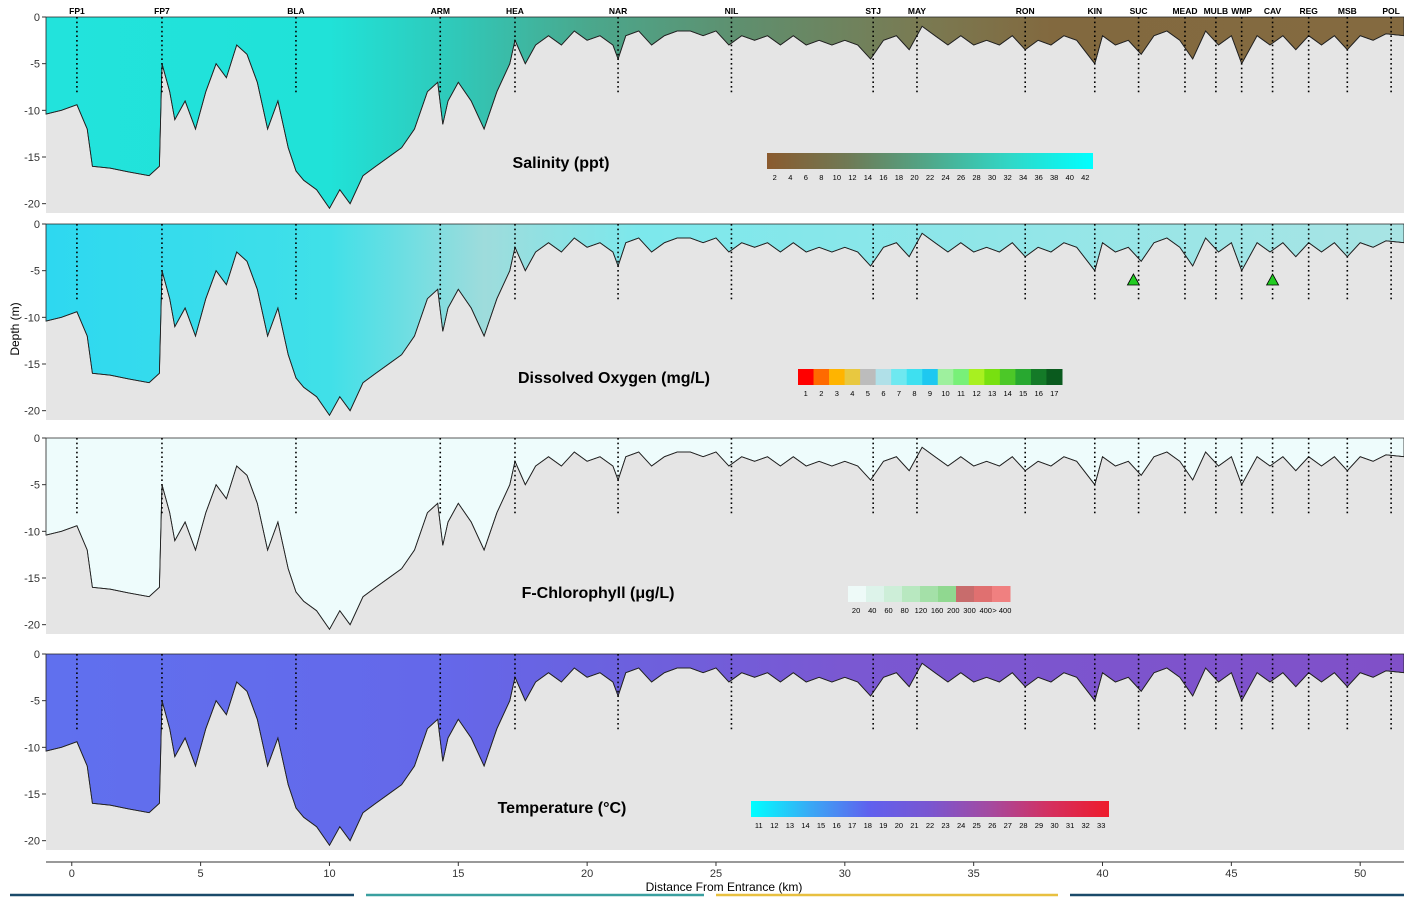  What do you see at coordinates (872, 610) in the screenshot?
I see `legend-tick-label: 40` at bounding box center [872, 610].